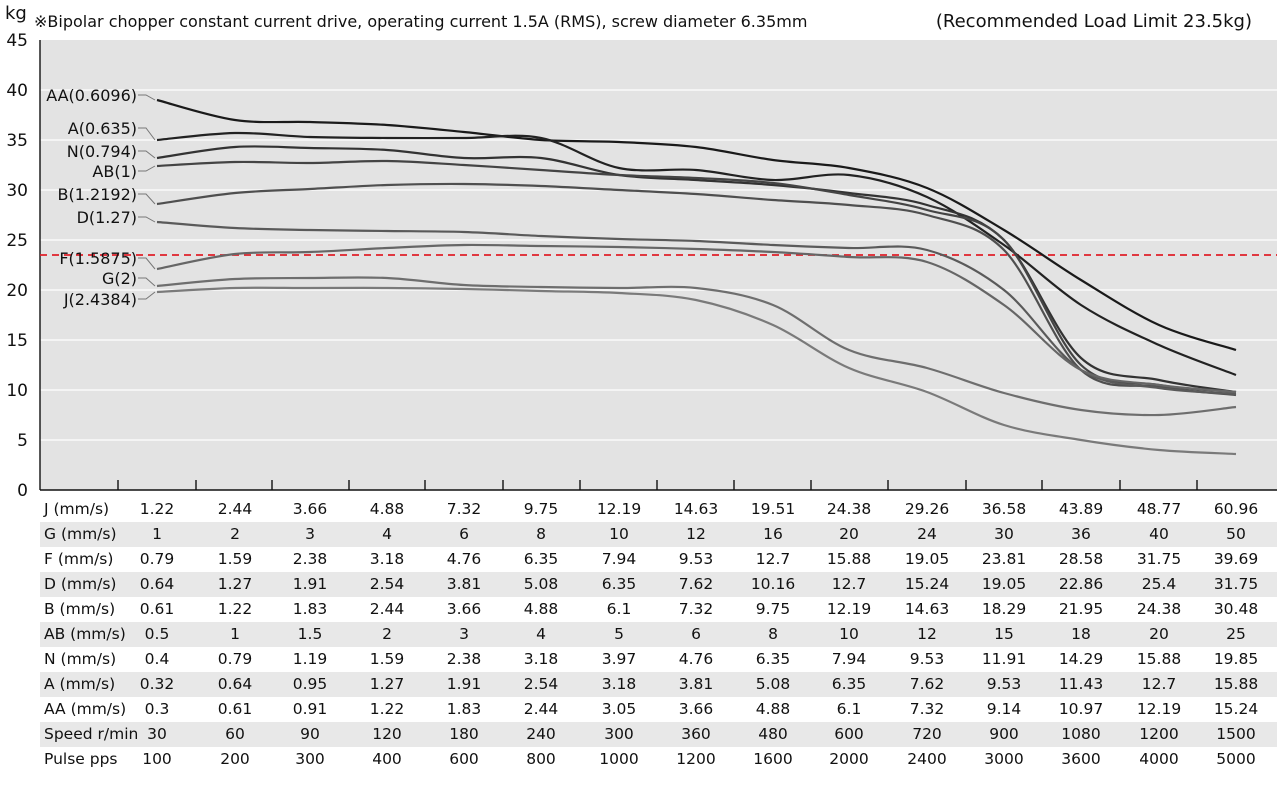 The height and width of the screenshot is (809, 1277). Describe the element at coordinates (147, 97) in the screenshot. I see `series-label-leader-aa` at that location.